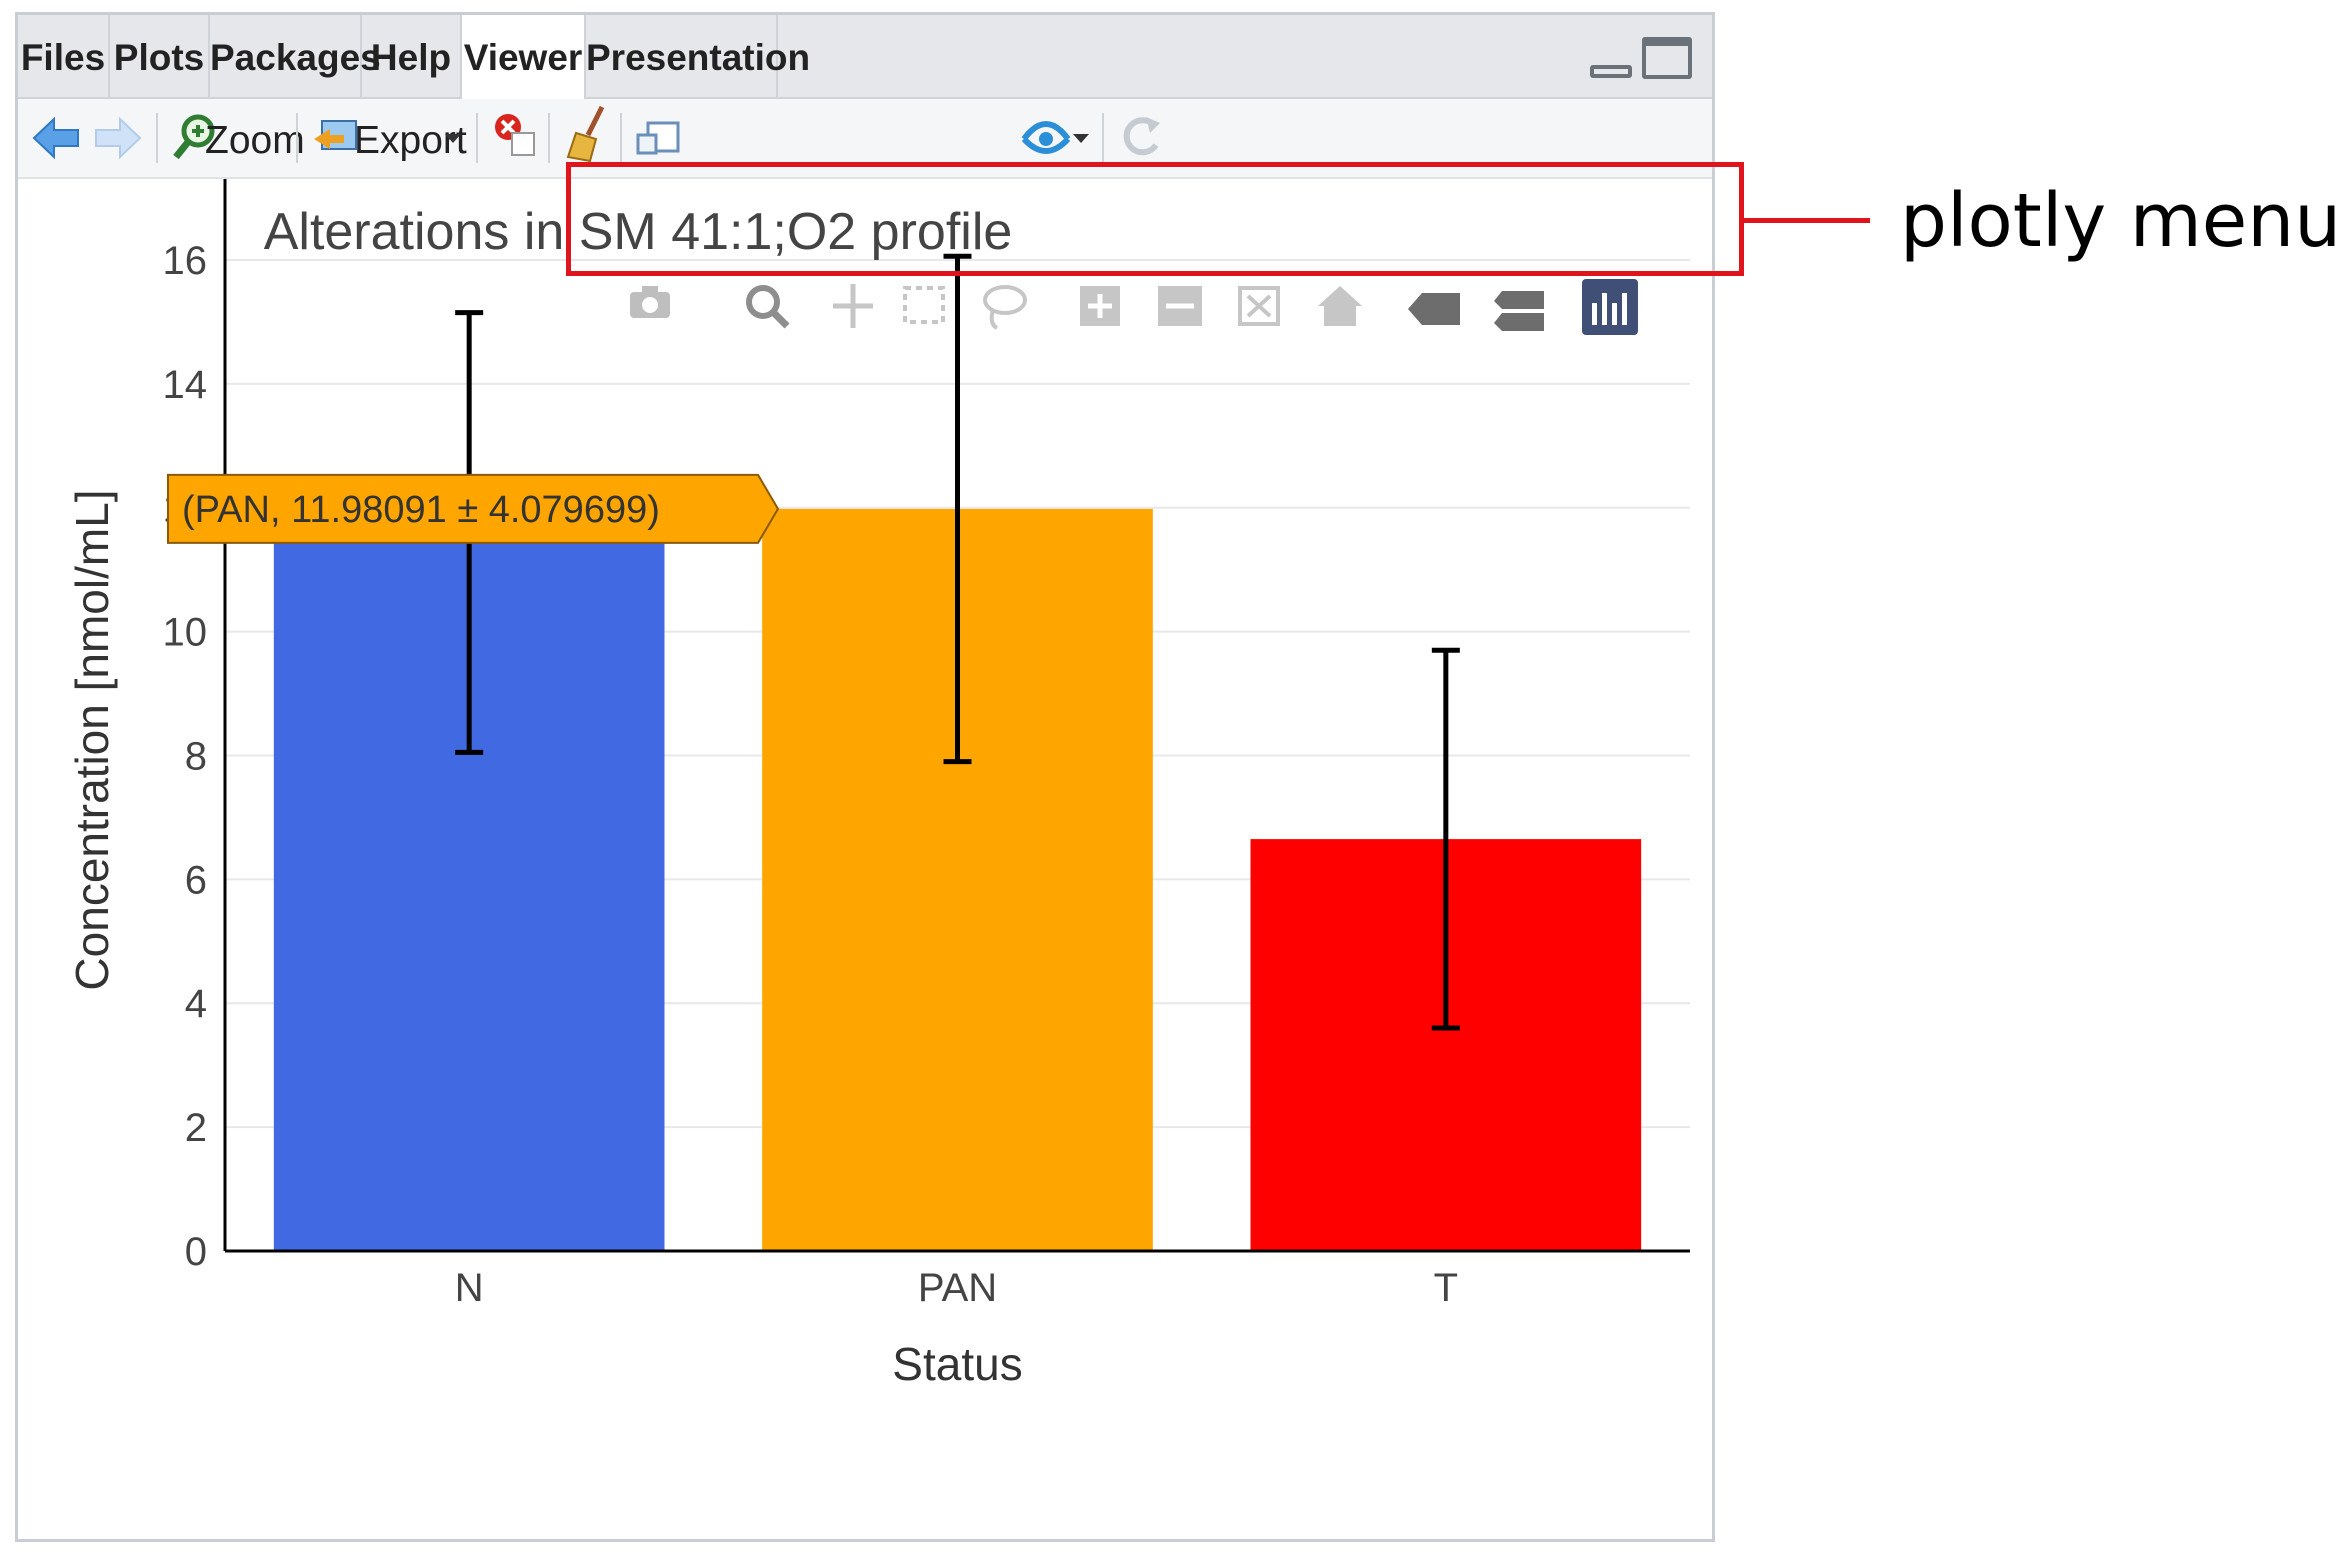  What do you see at coordinates (1259, 306) in the screenshot?
I see `autoscale-icon` at bounding box center [1259, 306].